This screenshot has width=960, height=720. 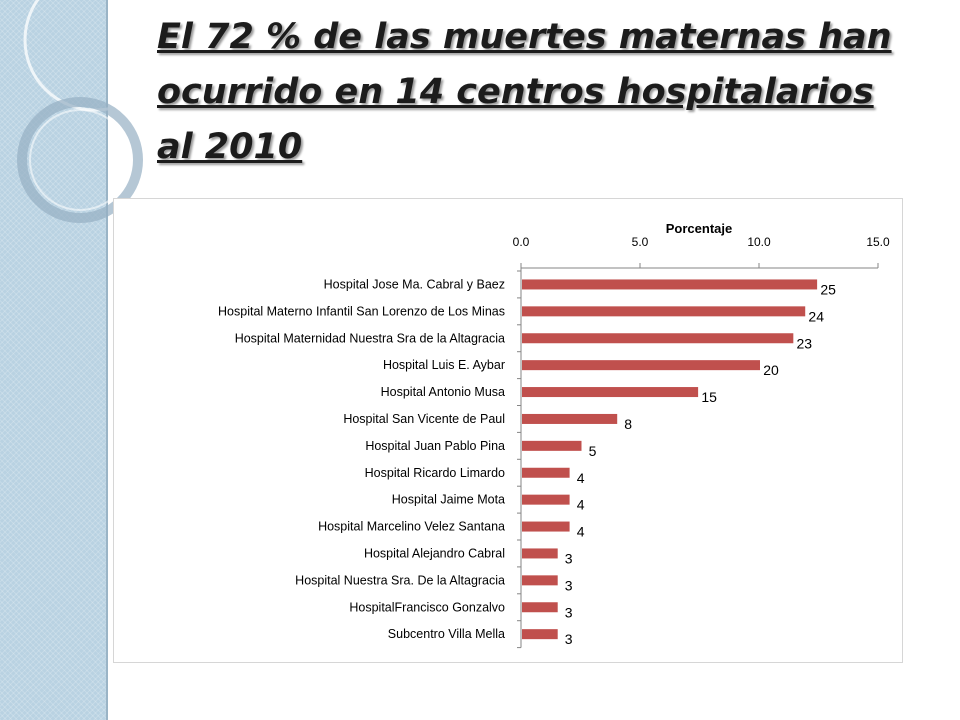 What do you see at coordinates (427, 607) in the screenshot?
I see `category-label: HospitalFrancisco Gonzalvo` at bounding box center [427, 607].